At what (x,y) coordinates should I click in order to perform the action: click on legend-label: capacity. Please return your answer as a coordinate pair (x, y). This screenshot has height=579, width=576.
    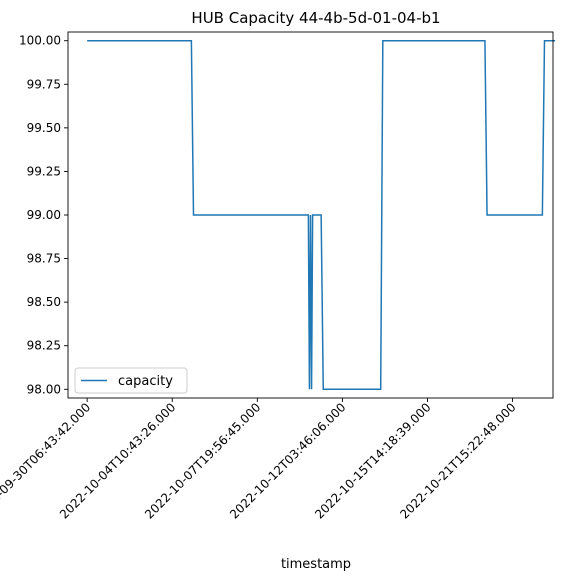
    Looking at the image, I should click on (145, 381).